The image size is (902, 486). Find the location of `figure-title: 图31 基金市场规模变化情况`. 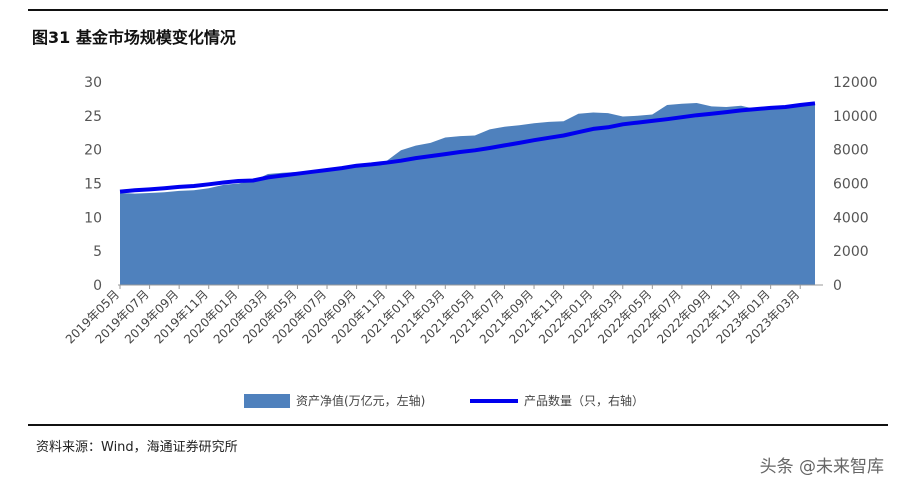

figure-title: 图31 基金市场规模变化情况 is located at coordinates (134, 37).